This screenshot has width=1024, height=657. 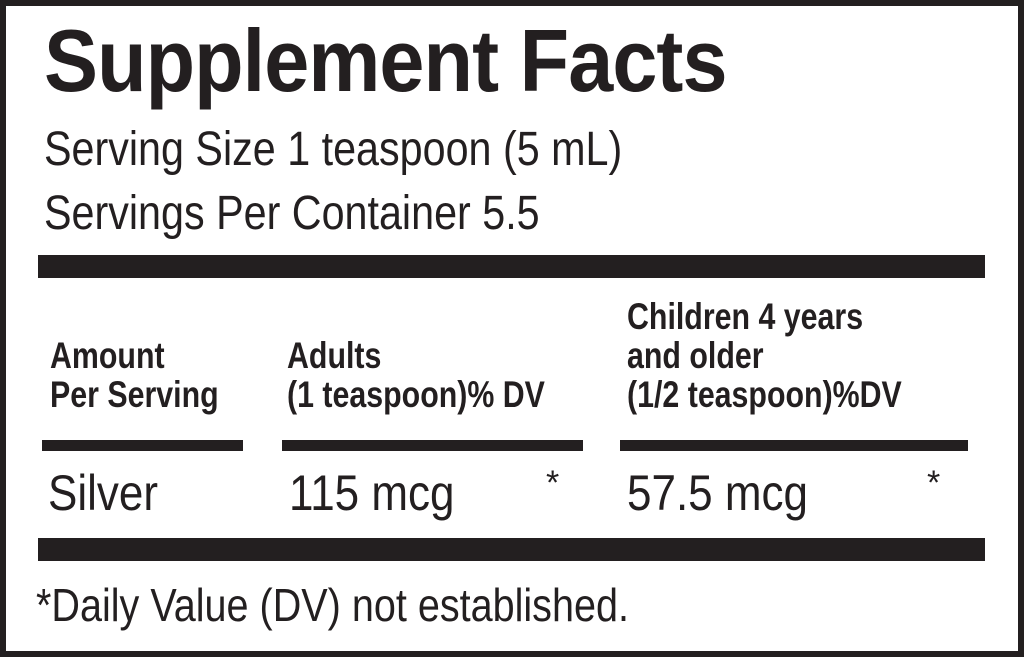 I want to click on header-line: and older, so click(x=695, y=355).